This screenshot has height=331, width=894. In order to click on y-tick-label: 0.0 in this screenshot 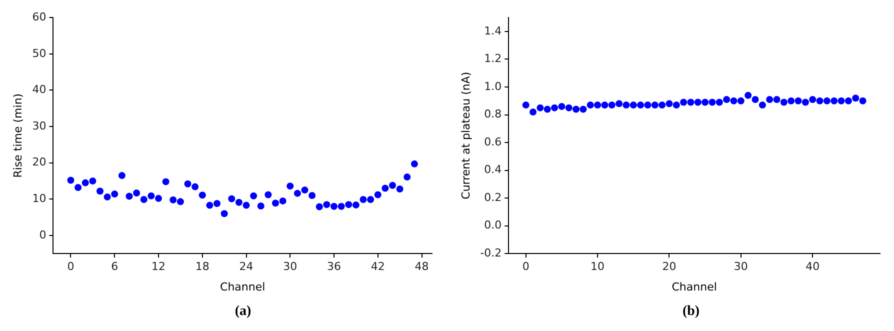, I will do `click(493, 225)`.